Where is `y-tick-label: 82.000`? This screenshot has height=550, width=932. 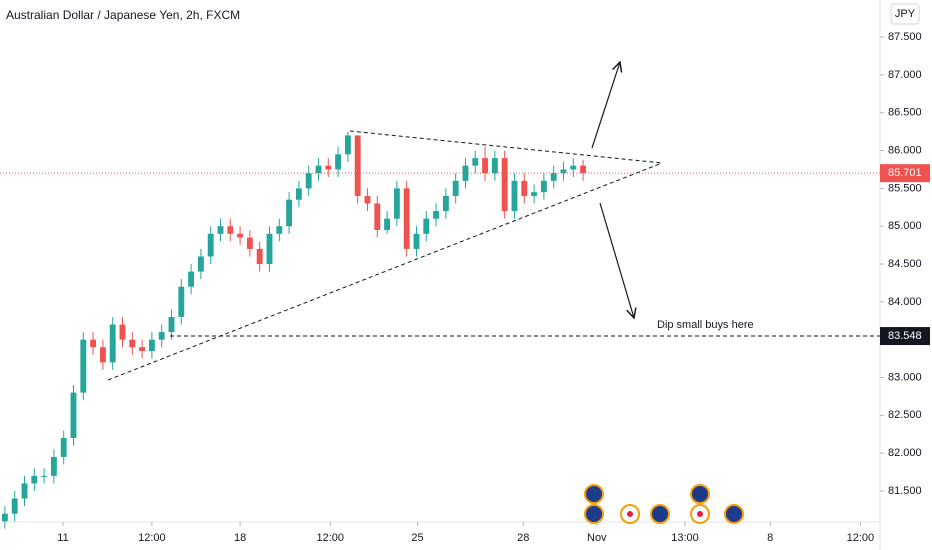 y-tick-label: 82.000 is located at coordinates (905, 453).